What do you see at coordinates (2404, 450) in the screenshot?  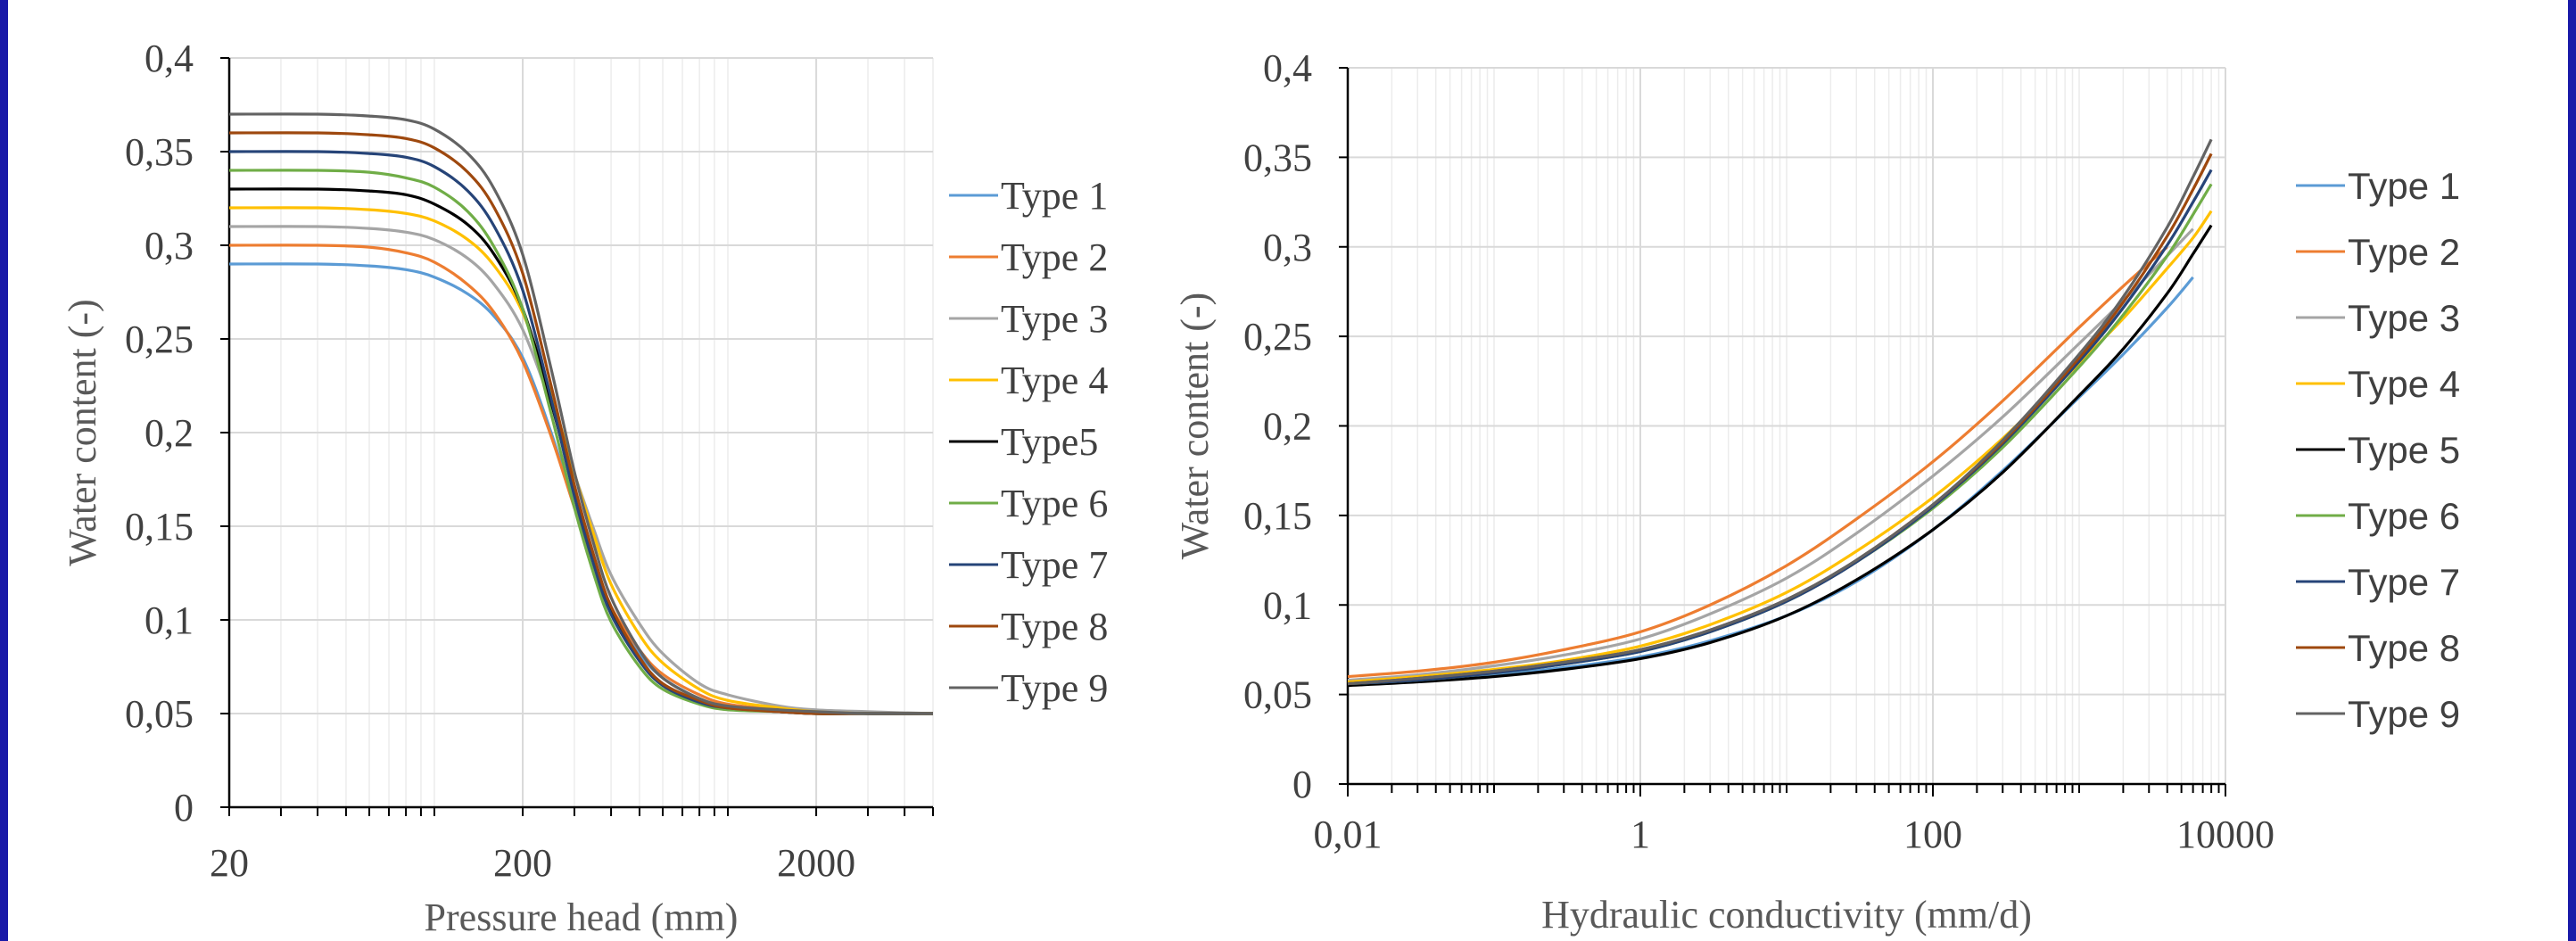 I see `legend-label: Type 5` at bounding box center [2404, 450].